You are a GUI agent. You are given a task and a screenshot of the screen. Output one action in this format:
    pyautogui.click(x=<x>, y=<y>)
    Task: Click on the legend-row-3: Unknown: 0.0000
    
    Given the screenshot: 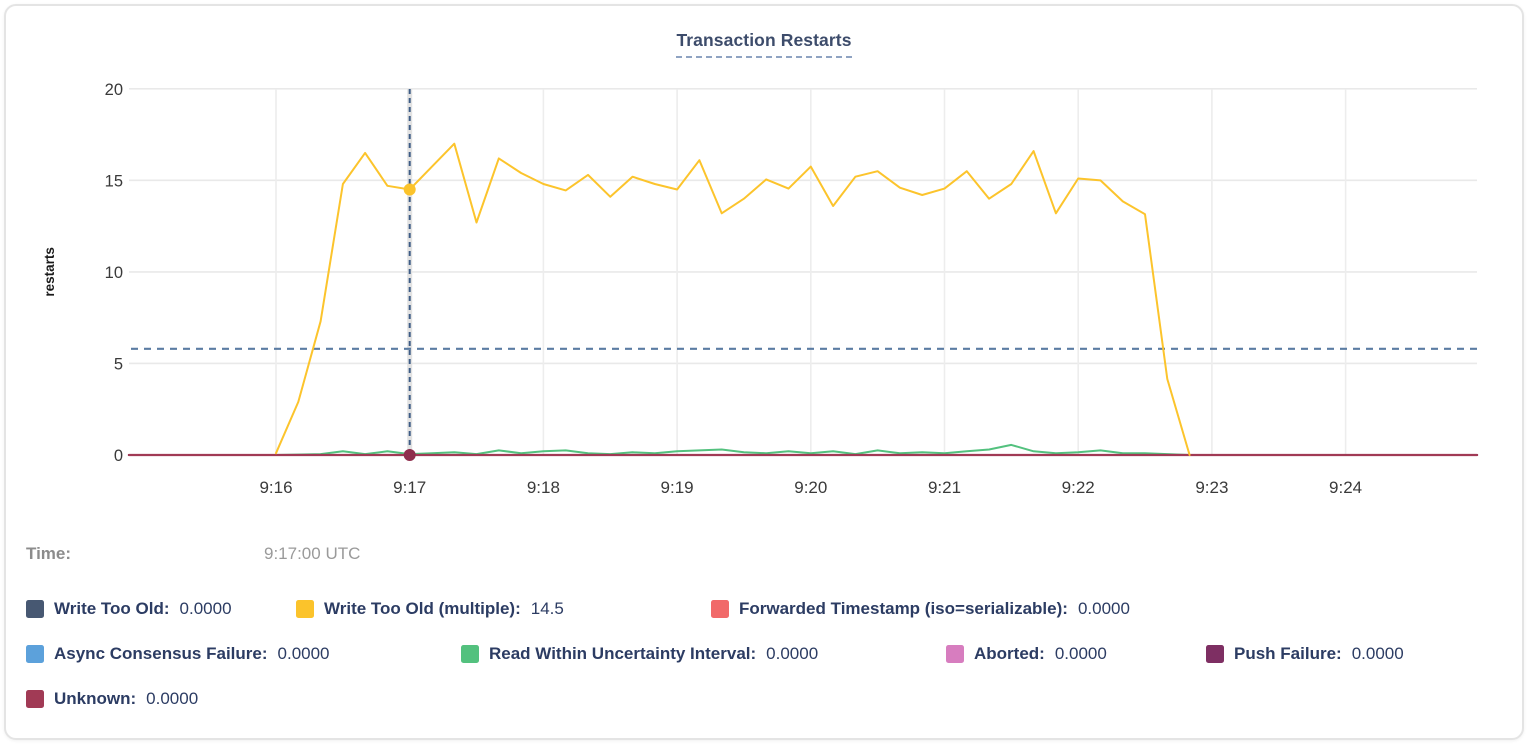 What is the action you would take?
    pyautogui.click(x=112, y=699)
    